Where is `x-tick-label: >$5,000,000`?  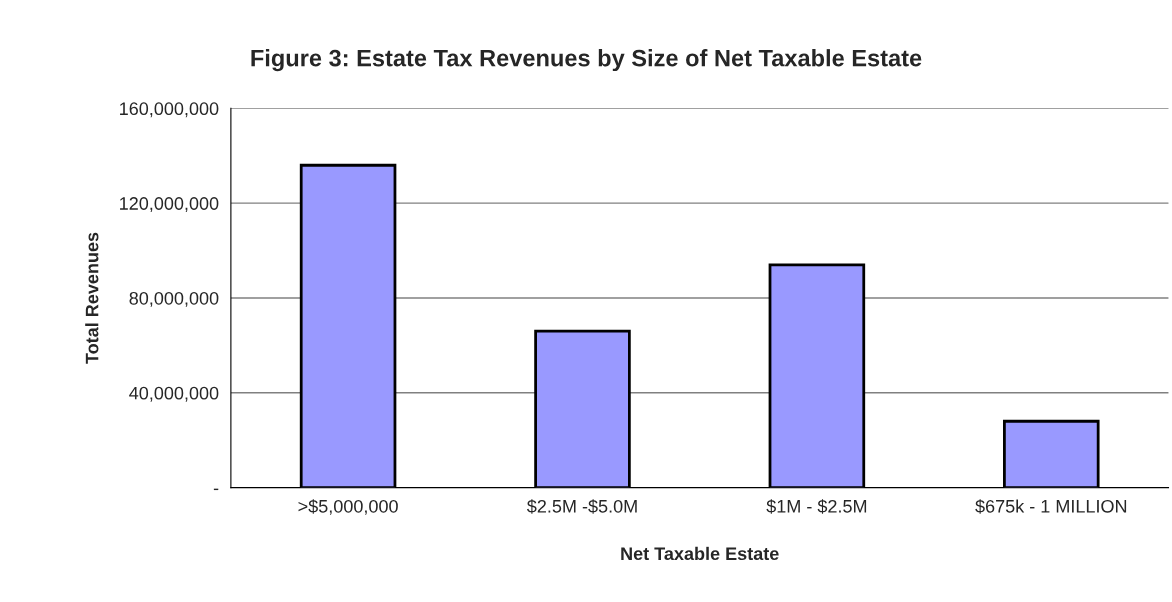 x-tick-label: >$5,000,000 is located at coordinates (348, 507).